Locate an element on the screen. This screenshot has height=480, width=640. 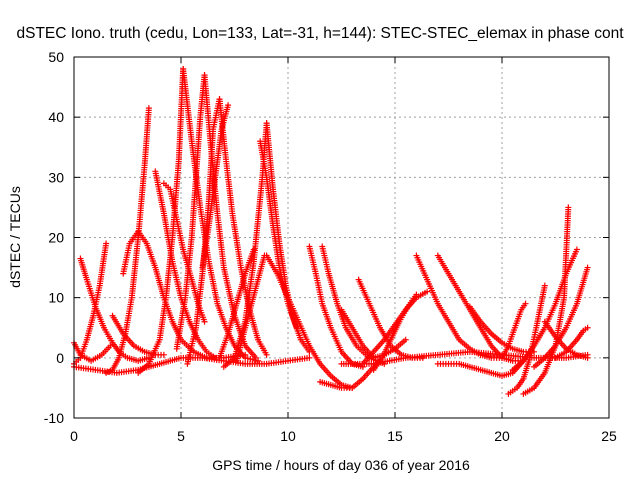
y-tick-label: 50 is located at coordinates (56, 57).